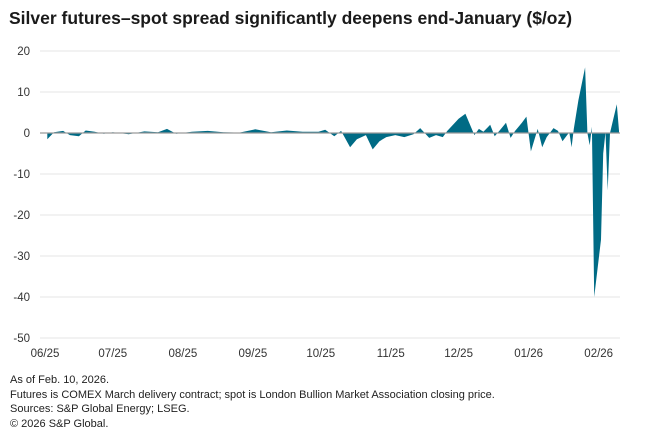 Image resolution: width=660 pixels, height=441 pixels. I want to click on x-tick-label: 10/25, so click(320, 354).